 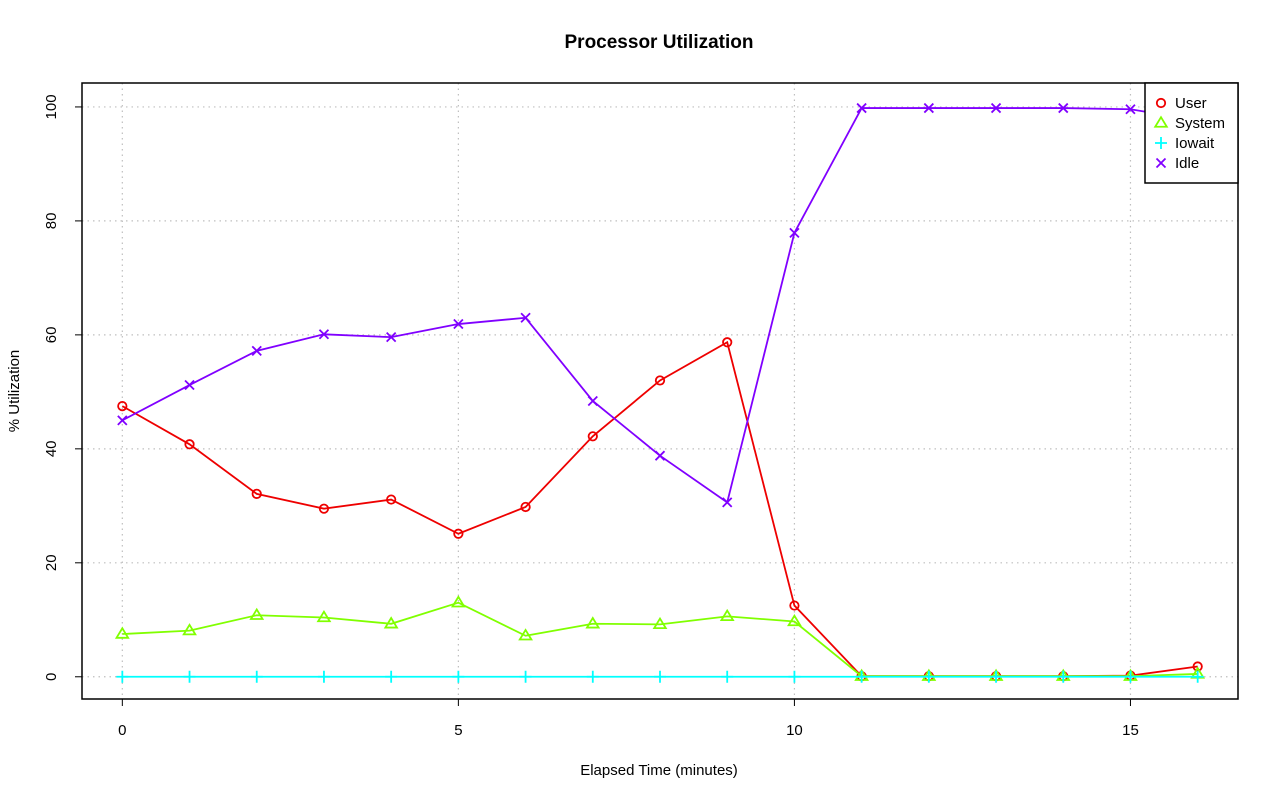 I want to click on x-tick-label: 0, so click(x=122, y=730).